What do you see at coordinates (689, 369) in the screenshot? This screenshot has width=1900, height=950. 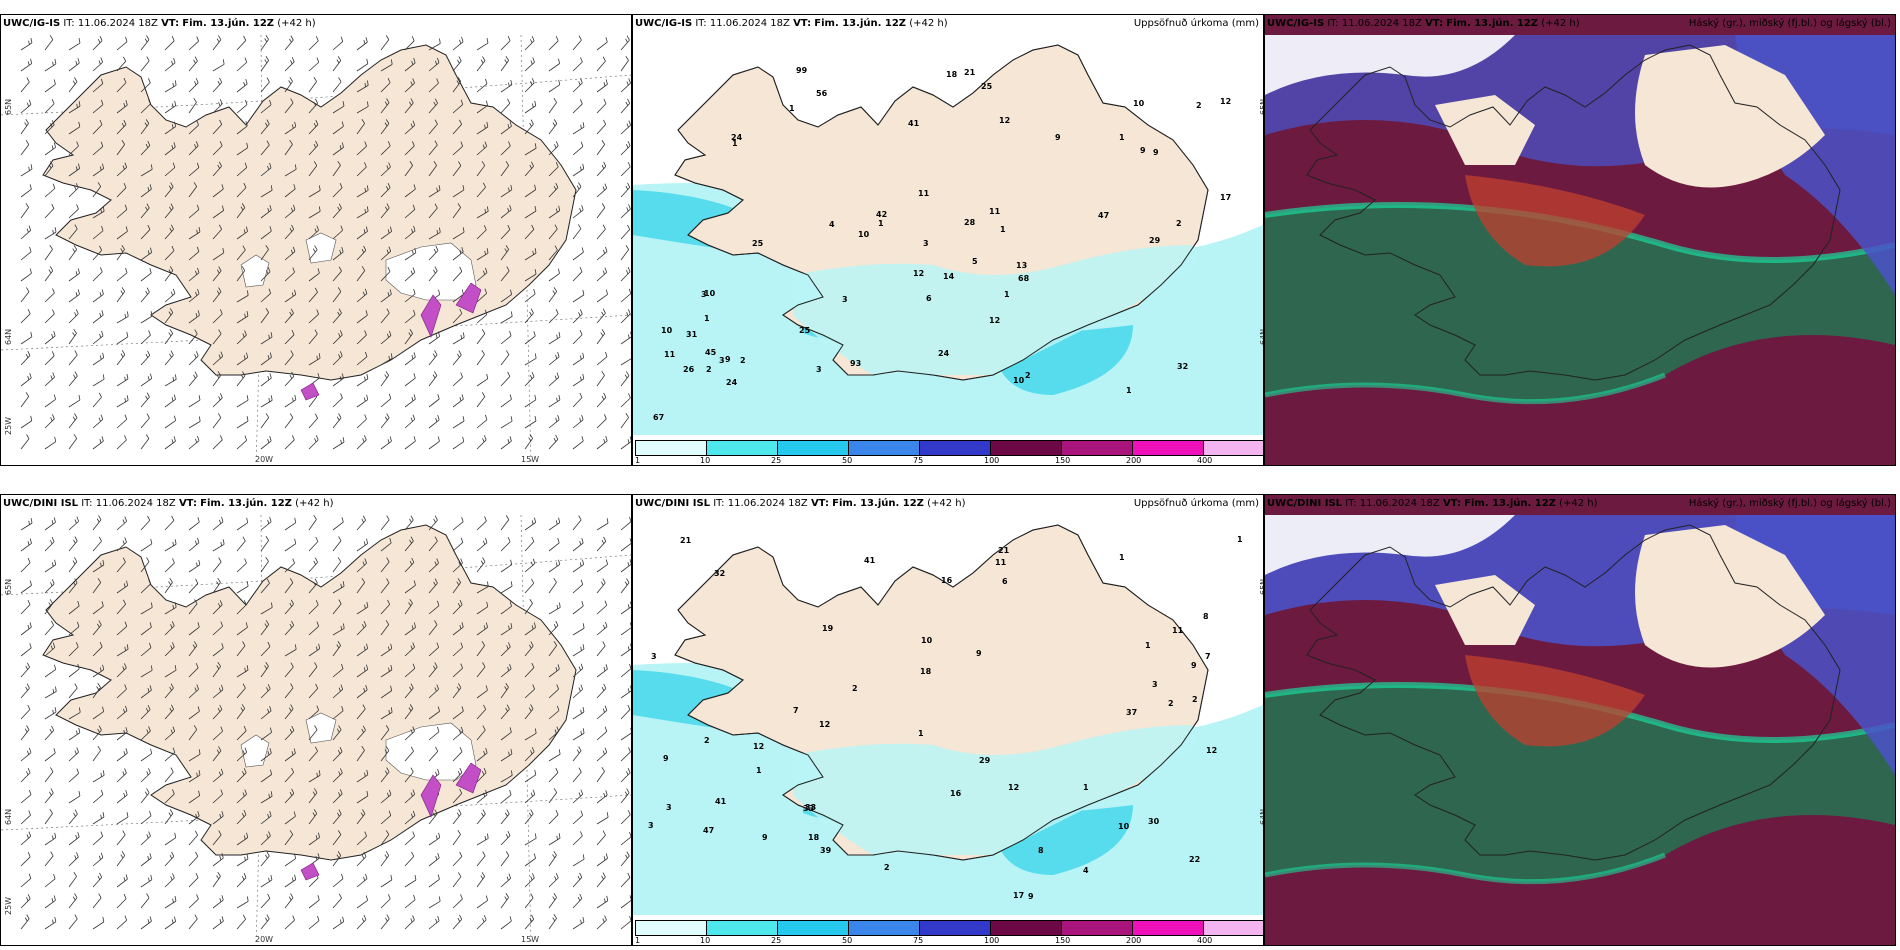 I see `precip-value-label: 26` at bounding box center [689, 369].